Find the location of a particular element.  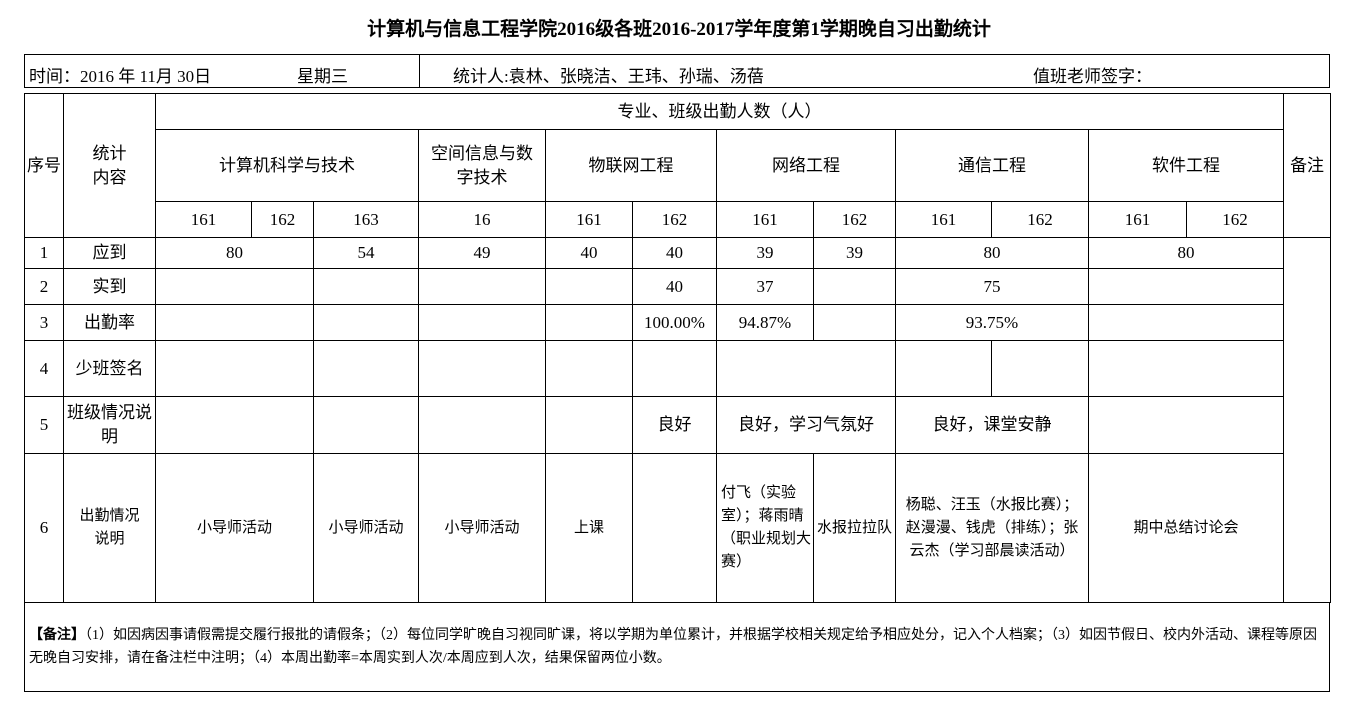

row-no: 5 is located at coordinates (44, 425).